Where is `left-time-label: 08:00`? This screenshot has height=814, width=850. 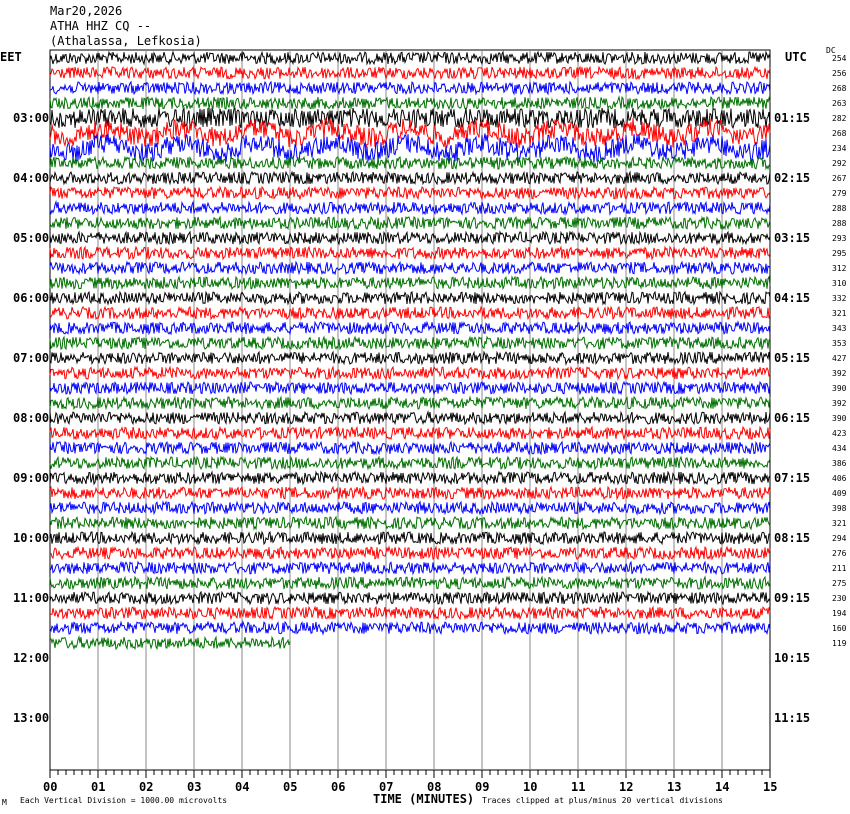 left-time-label: 08:00 is located at coordinates (31, 418).